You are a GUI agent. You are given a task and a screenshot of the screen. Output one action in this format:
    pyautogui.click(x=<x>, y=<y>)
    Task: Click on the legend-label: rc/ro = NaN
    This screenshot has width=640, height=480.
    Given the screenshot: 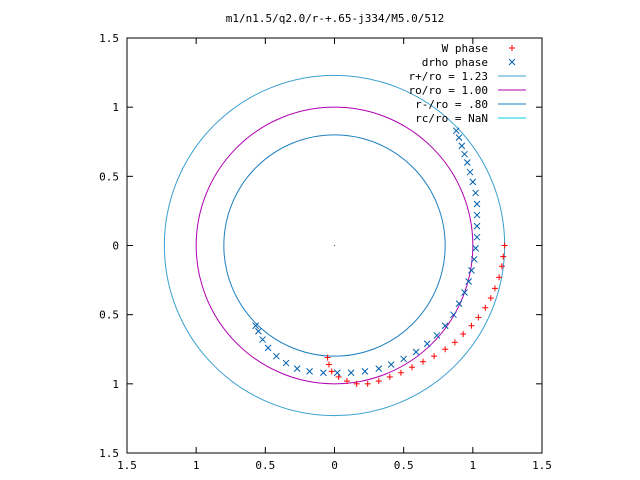 What is the action you would take?
    pyautogui.click(x=451, y=118)
    